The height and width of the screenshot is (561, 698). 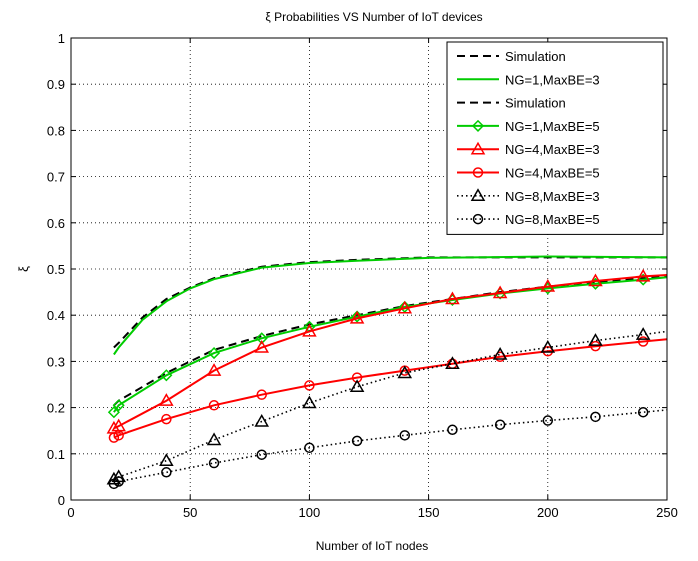 What do you see at coordinates (552, 173) in the screenshot?
I see `legend-label: NG=4,MaxBE=5` at bounding box center [552, 173].